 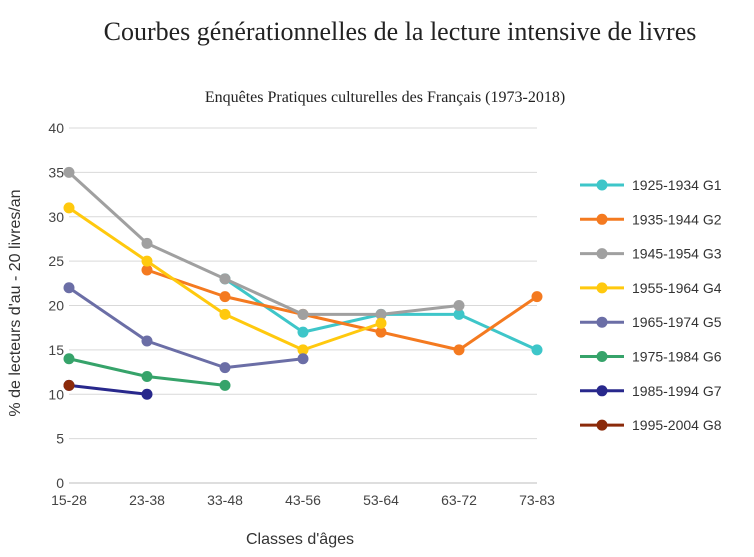 What do you see at coordinates (56, 128) in the screenshot?
I see `y-tick-label: 40` at bounding box center [56, 128].